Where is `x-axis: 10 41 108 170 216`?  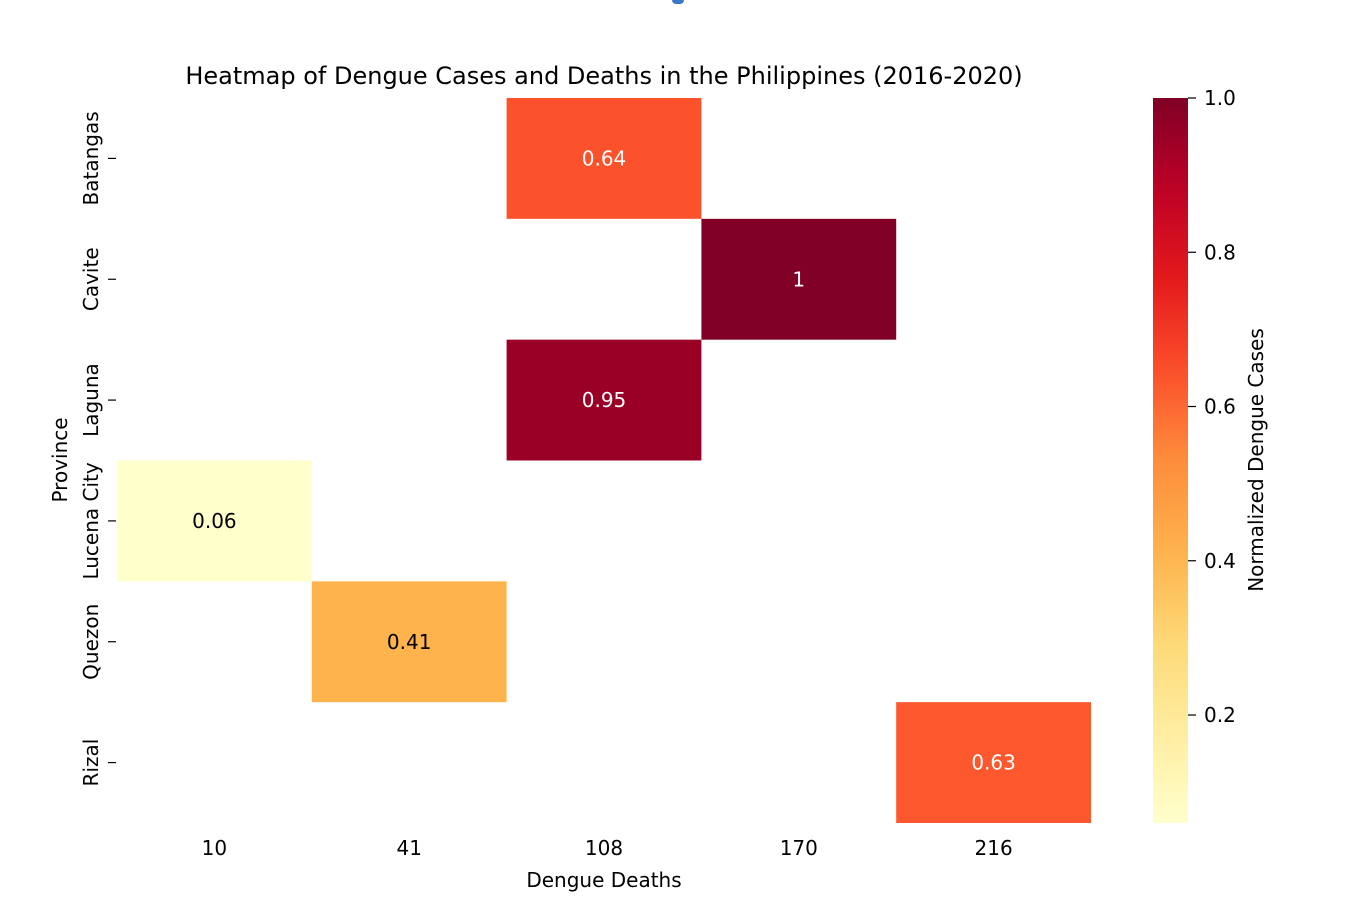 x-axis: 10 41 108 170 216 is located at coordinates (607, 848).